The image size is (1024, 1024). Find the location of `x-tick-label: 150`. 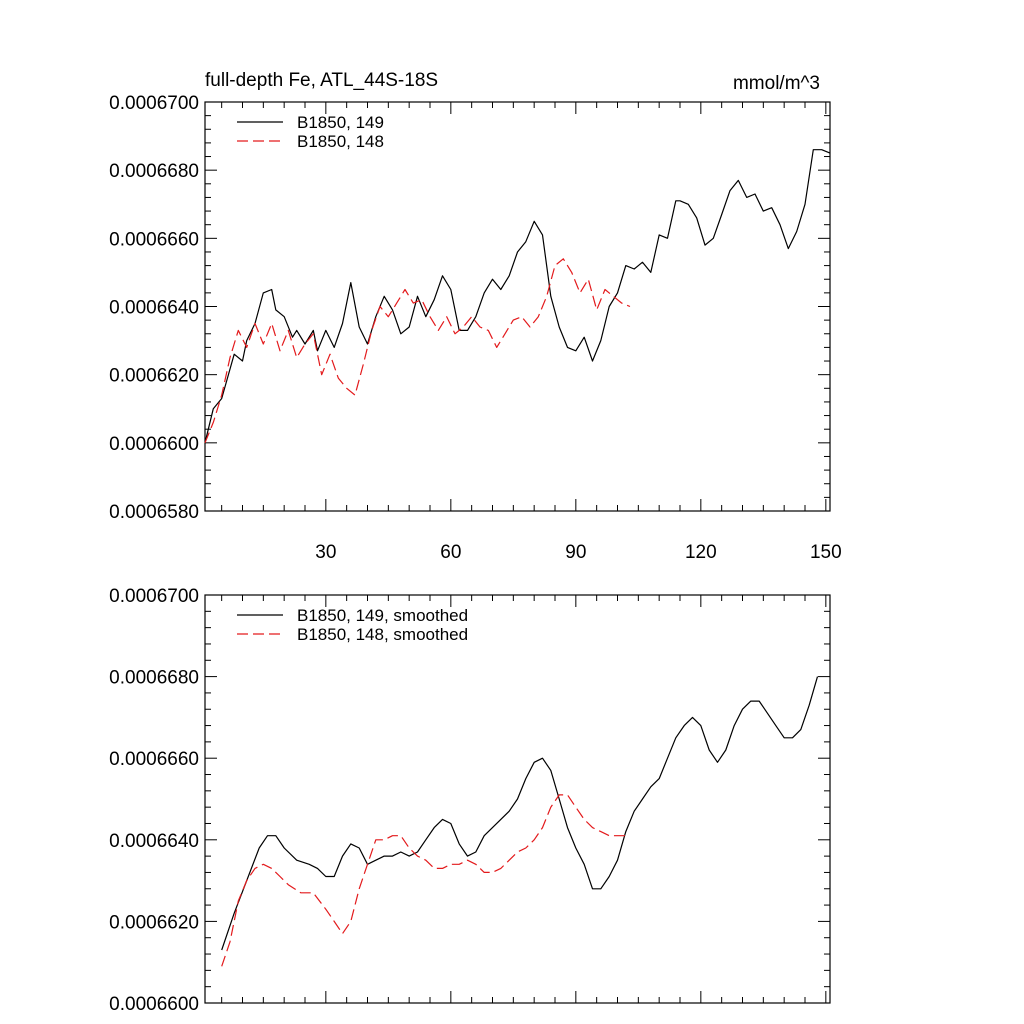

x-tick-label: 150 is located at coordinates (826, 552).